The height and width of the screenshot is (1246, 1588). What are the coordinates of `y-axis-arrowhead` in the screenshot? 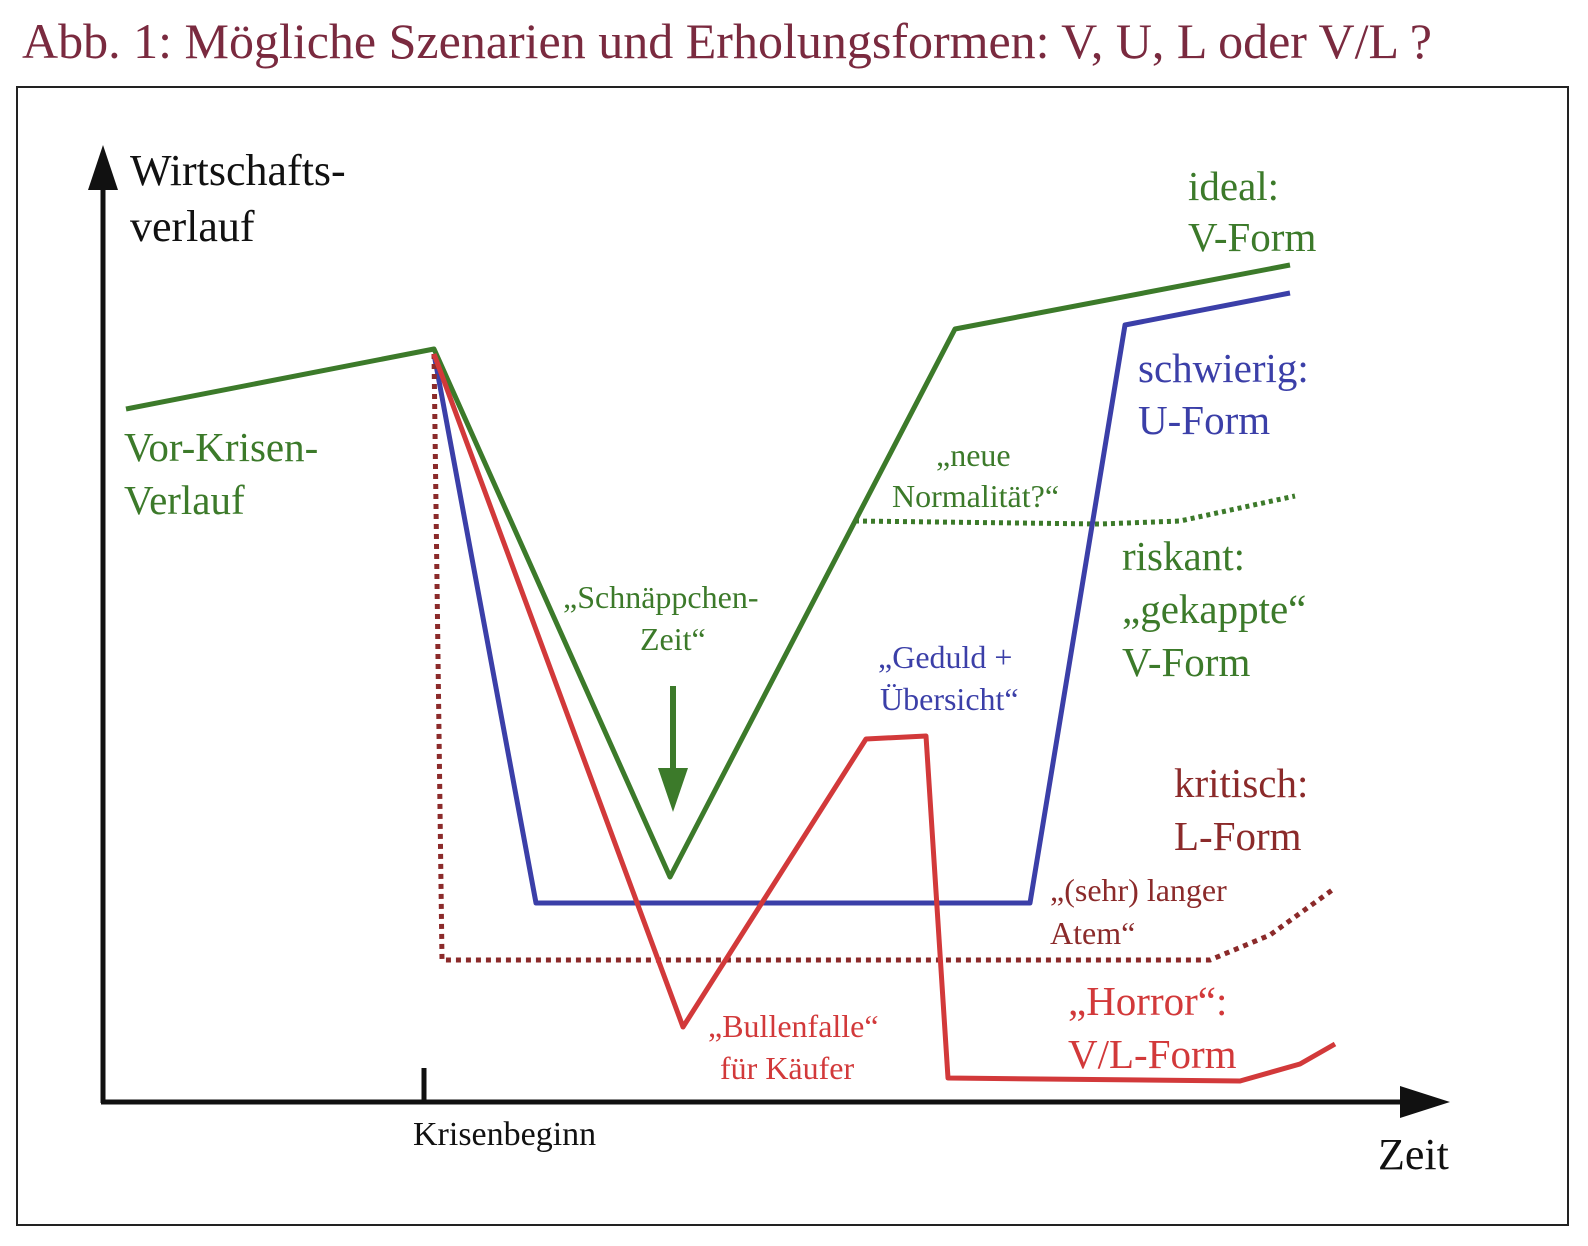 It's located at (103, 167).